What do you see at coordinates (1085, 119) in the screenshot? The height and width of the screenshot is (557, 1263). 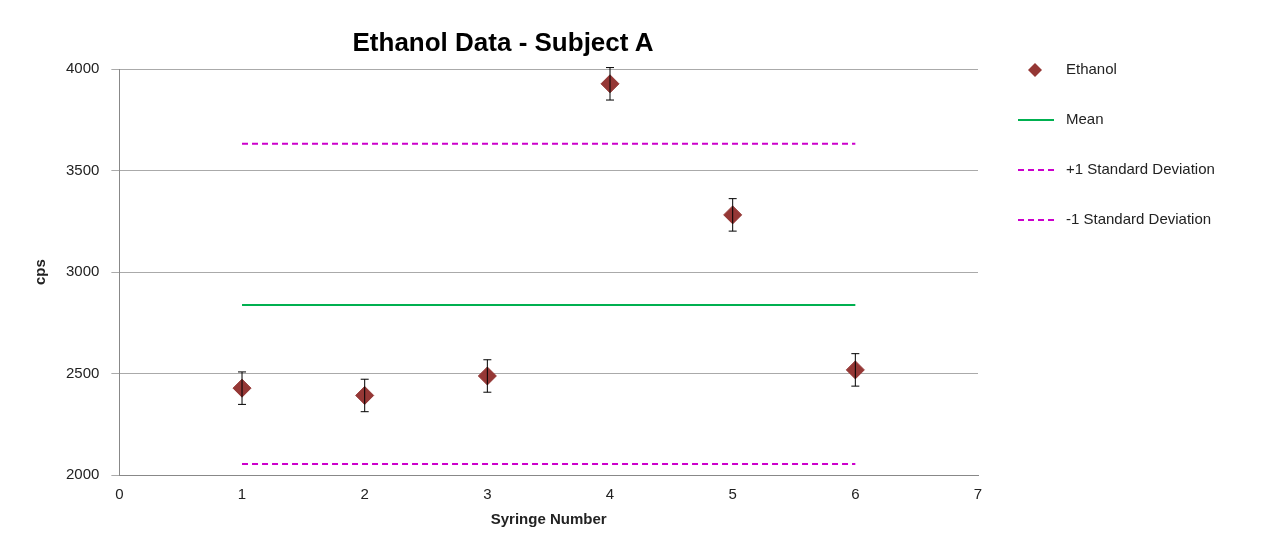 I see `legend-label: Mean` at bounding box center [1085, 119].